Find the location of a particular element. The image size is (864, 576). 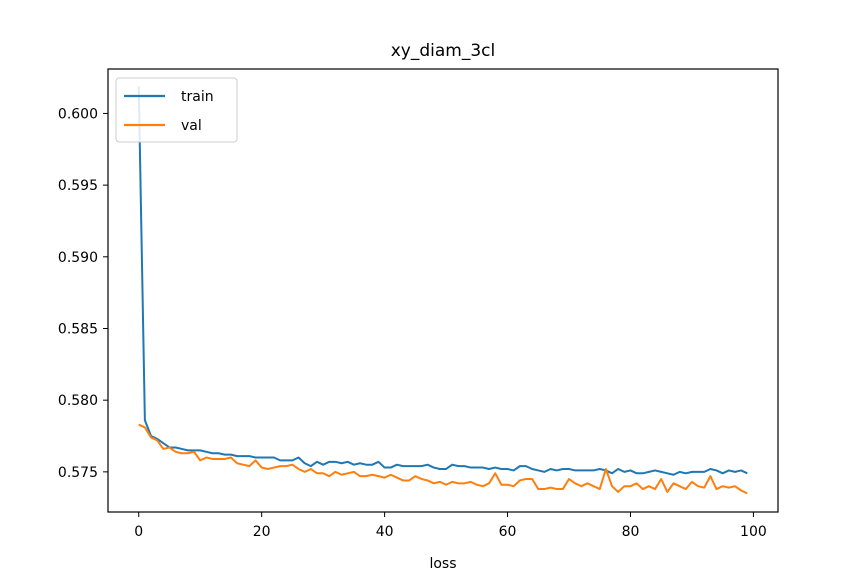

x-tick-label: 40 is located at coordinates (385, 532).